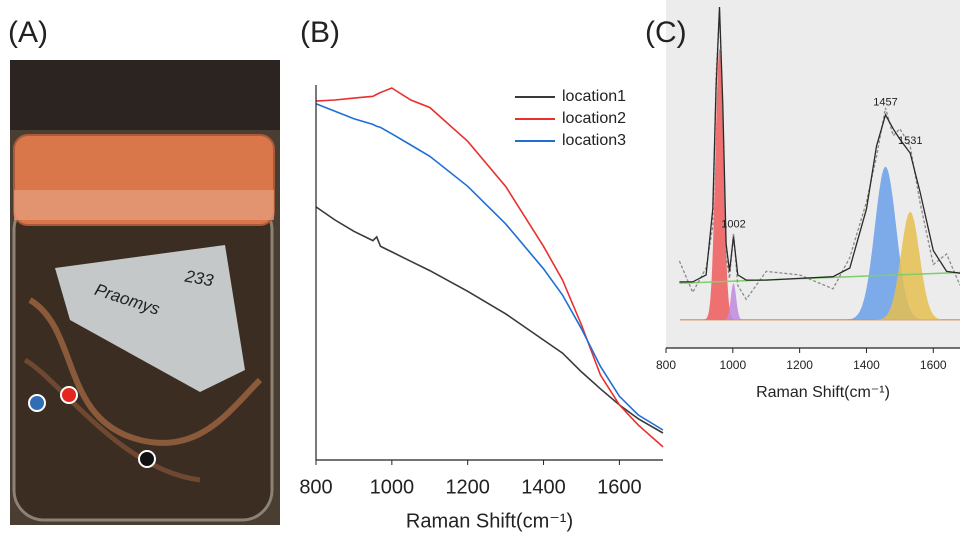 This screenshot has height=540, width=960. I want to click on legend-label: location2, so click(594, 118).